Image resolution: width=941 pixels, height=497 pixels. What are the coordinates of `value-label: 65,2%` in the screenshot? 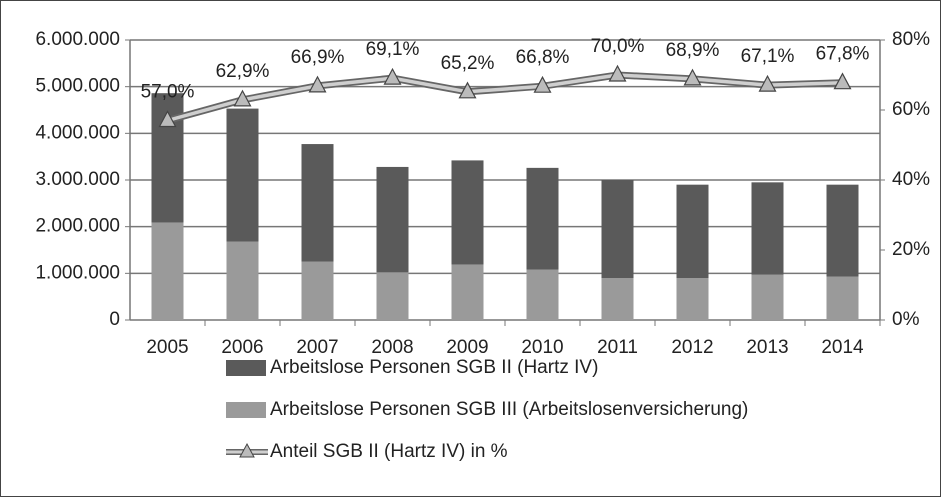 It's located at (468, 63).